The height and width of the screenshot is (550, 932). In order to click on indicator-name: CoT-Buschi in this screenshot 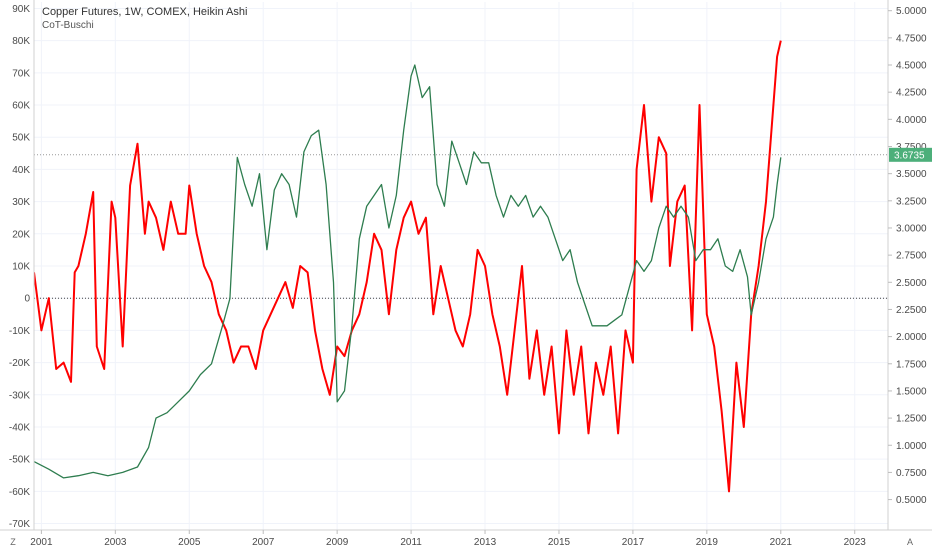, I will do `click(68, 25)`.